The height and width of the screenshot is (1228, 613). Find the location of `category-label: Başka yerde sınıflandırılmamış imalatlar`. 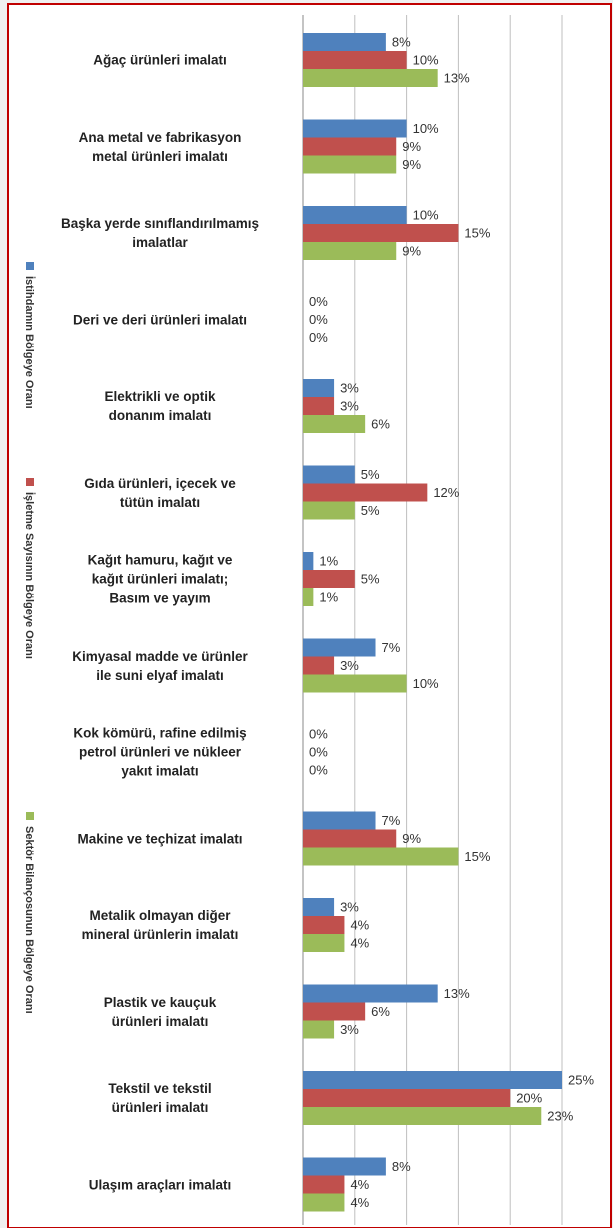

category-label: Başka yerde sınıflandırılmamış imalatlar is located at coordinates (160, 233).